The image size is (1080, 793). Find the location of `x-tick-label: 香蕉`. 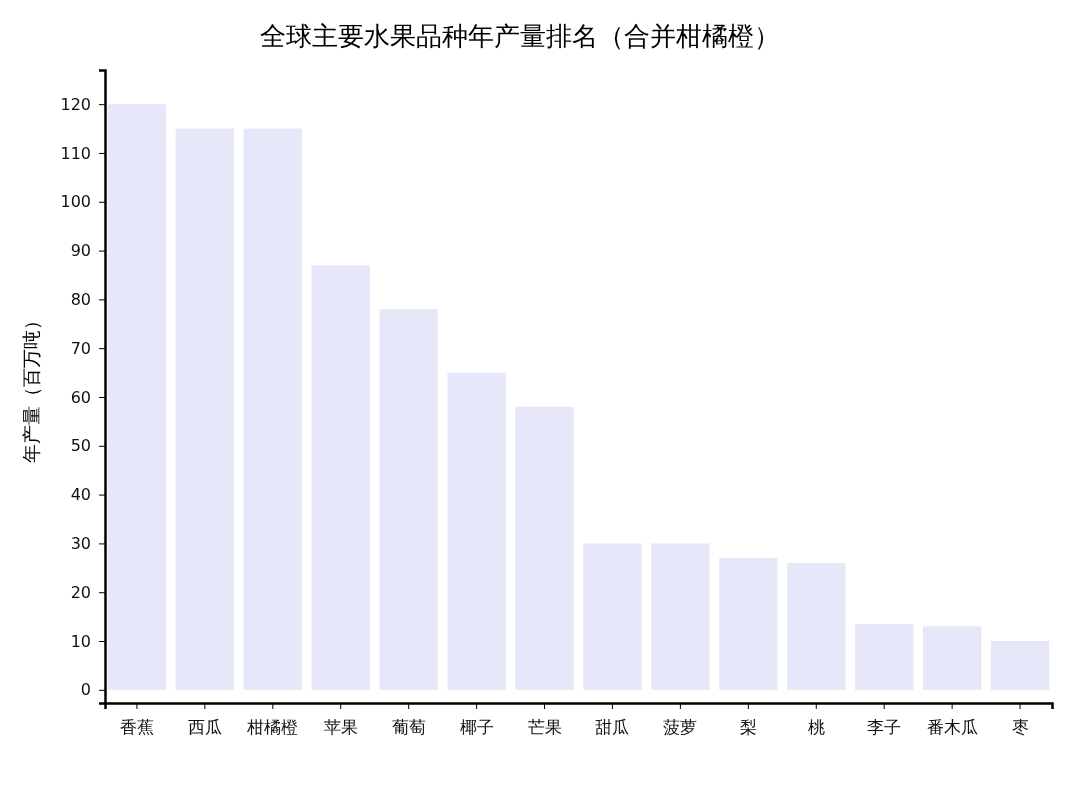

x-tick-label: 香蕉 is located at coordinates (136, 727).